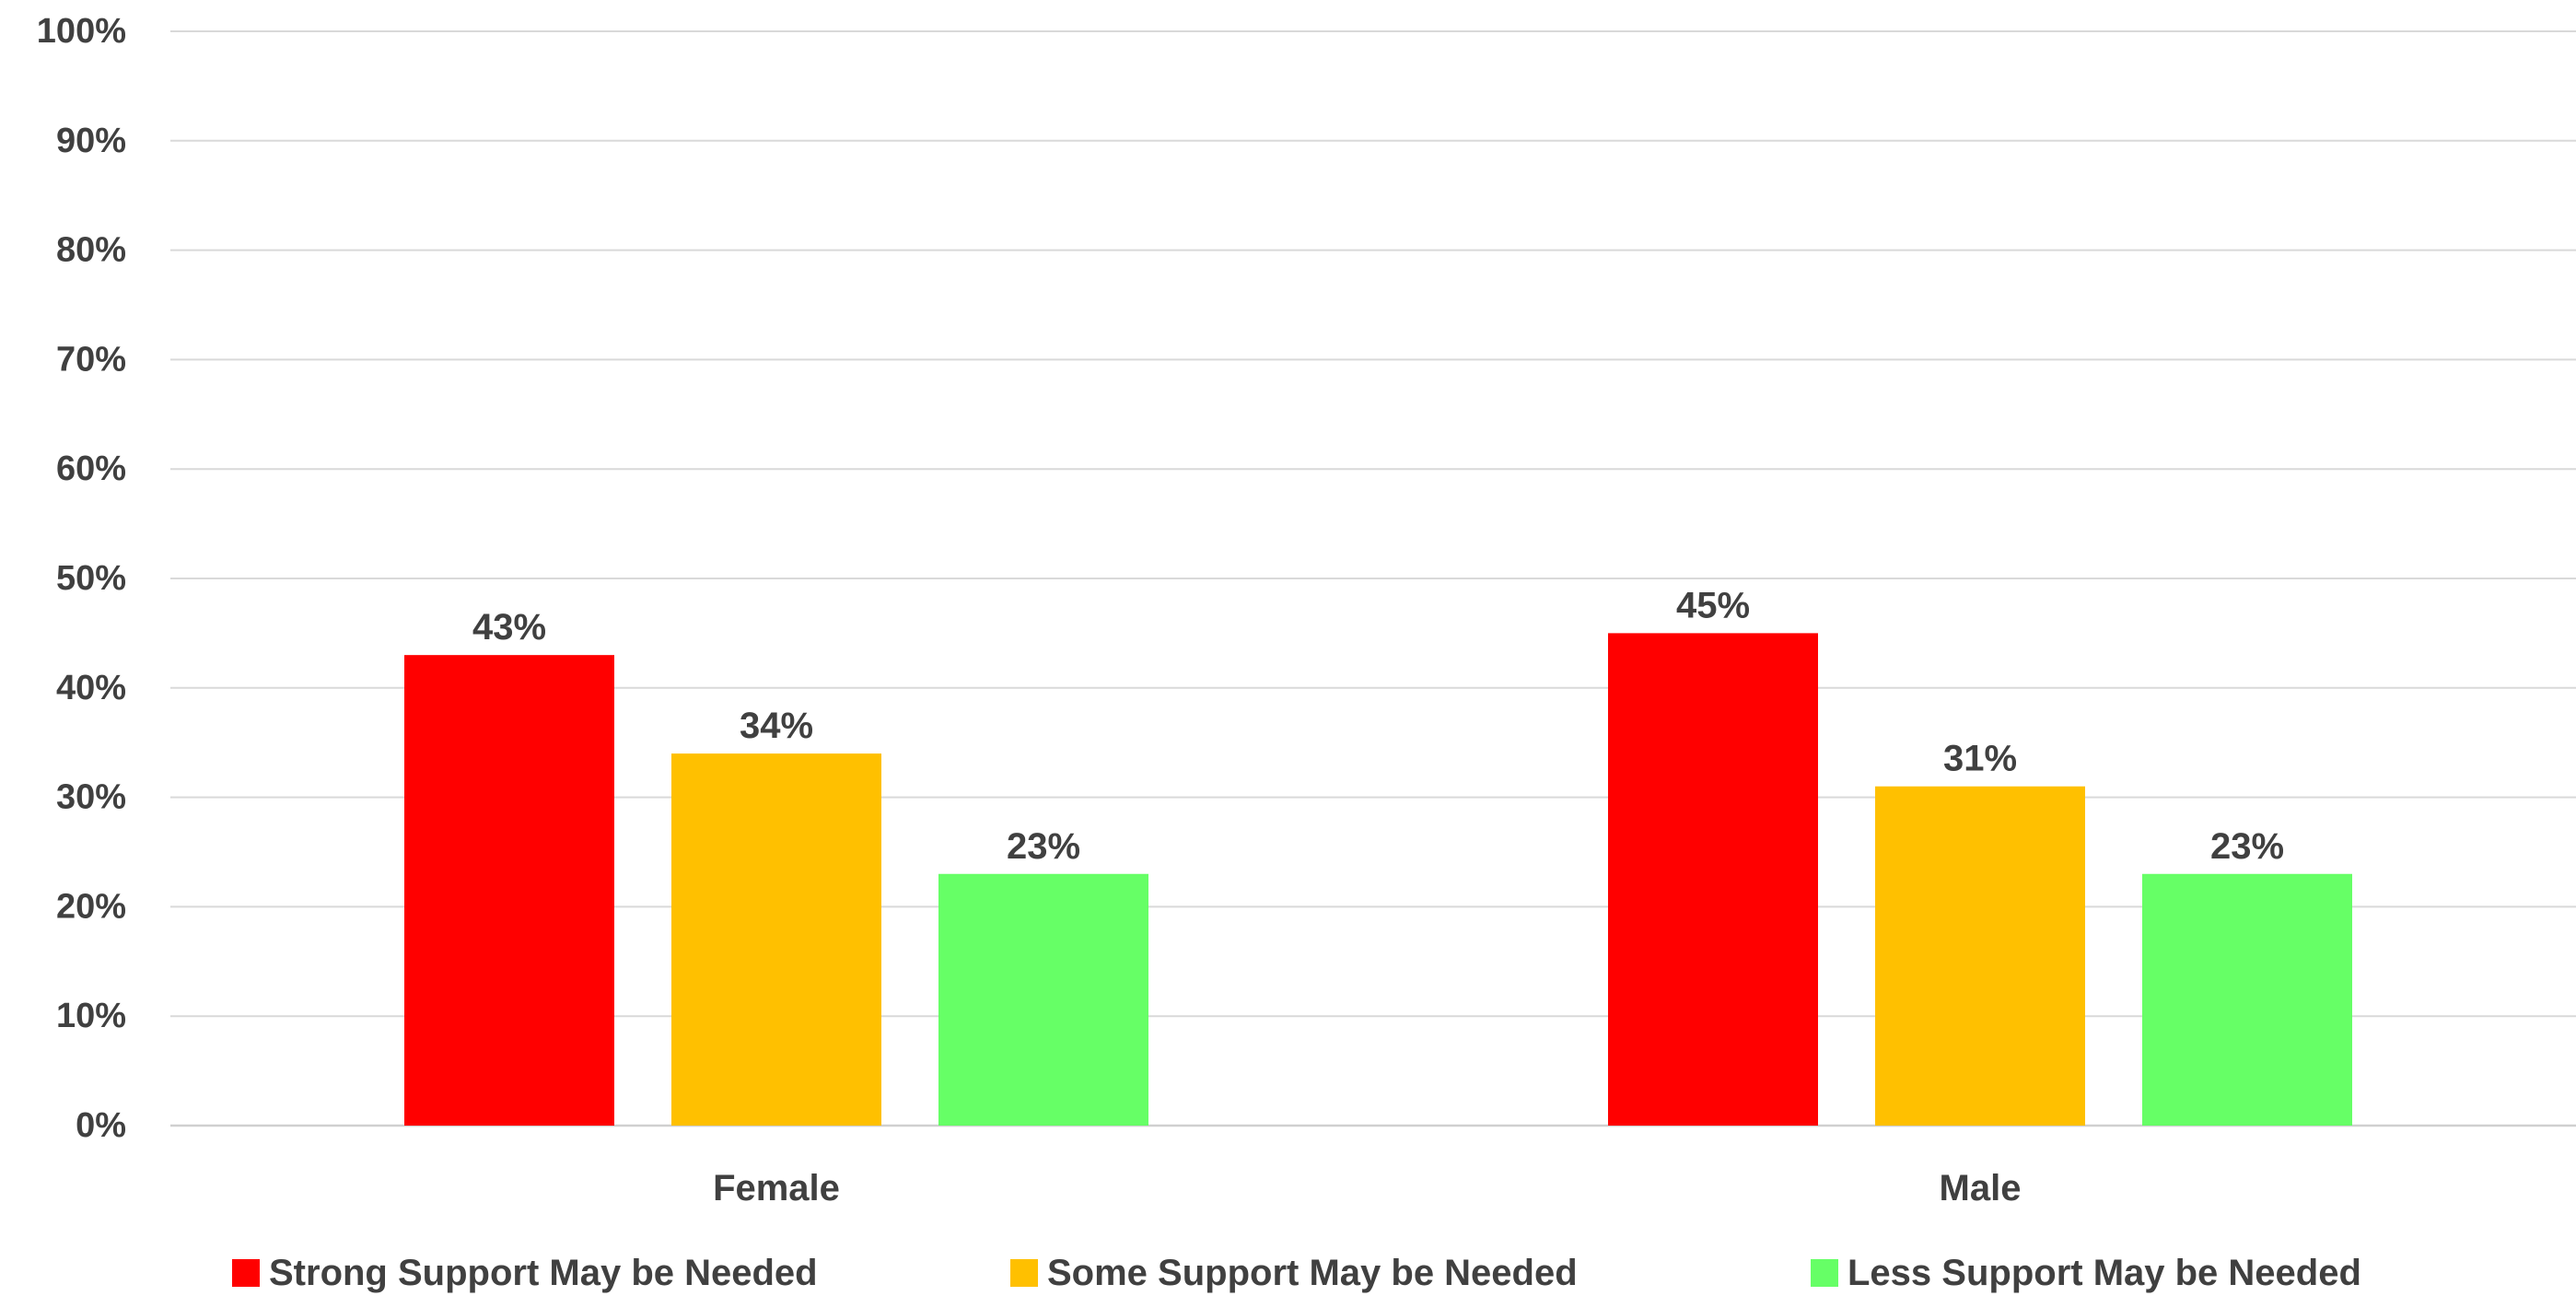 This screenshot has height=1296, width=2576. What do you see at coordinates (91, 141) in the screenshot?
I see `y-tick-label: 90%` at bounding box center [91, 141].